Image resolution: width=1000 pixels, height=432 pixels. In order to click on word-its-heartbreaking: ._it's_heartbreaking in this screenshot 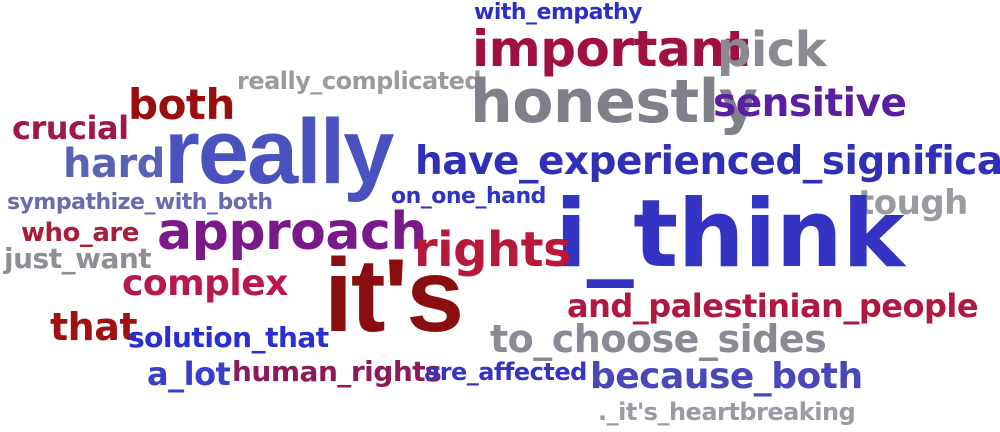, I will do `click(727, 412)`.